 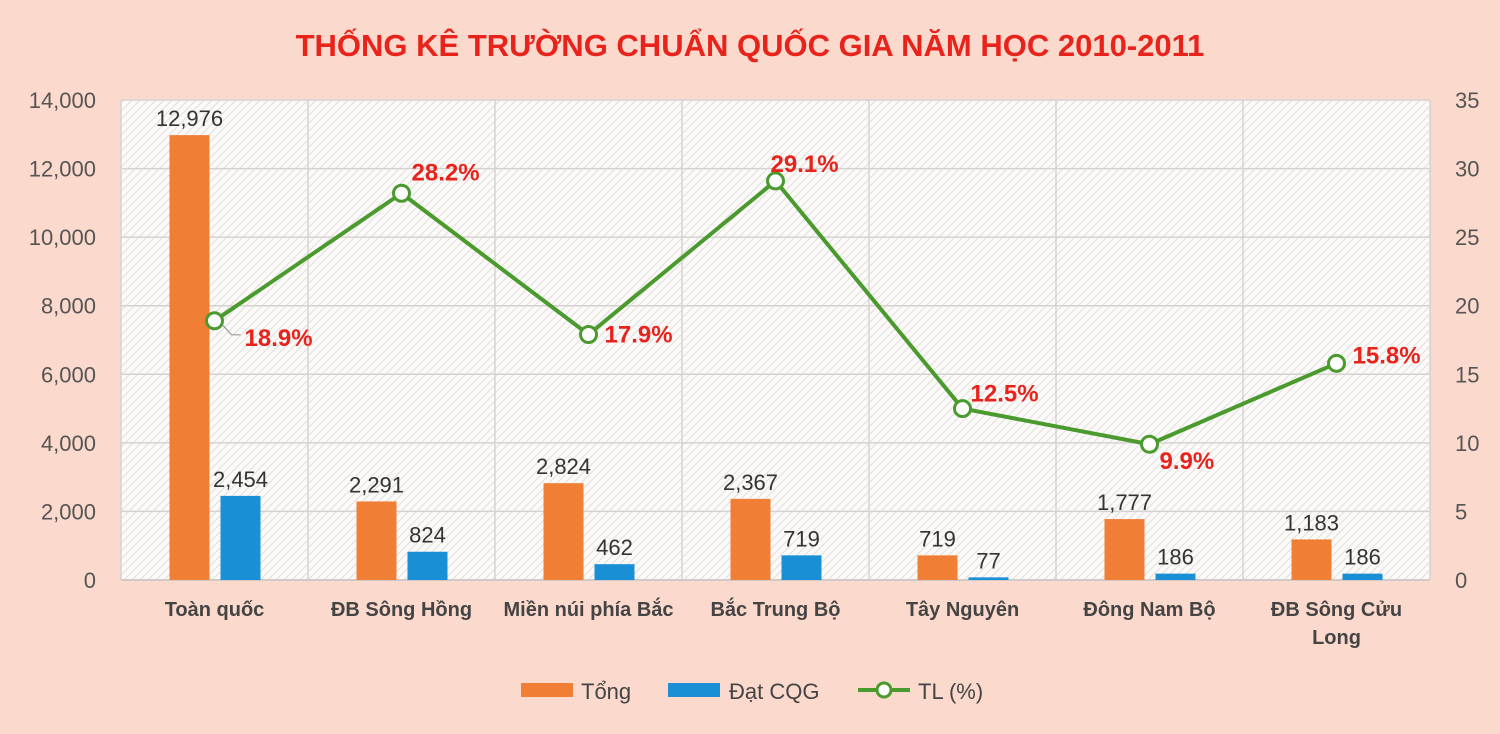 I want to click on data-label-tl-percent: 28.2%, so click(x=446, y=172).